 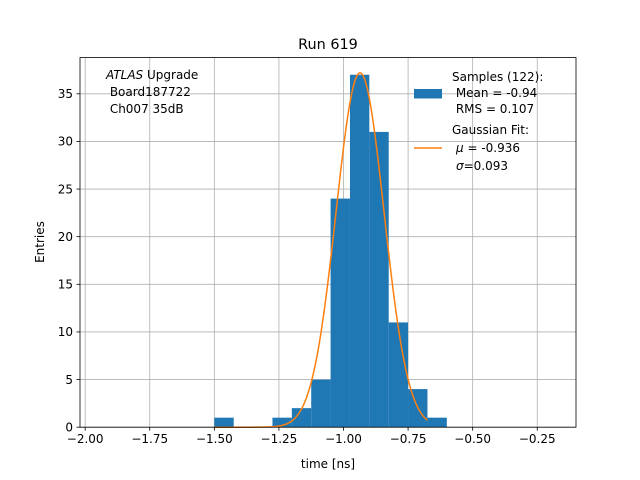 What do you see at coordinates (170, 75) in the screenshot?
I see `annotation-upgrade: Upgrade` at bounding box center [170, 75].